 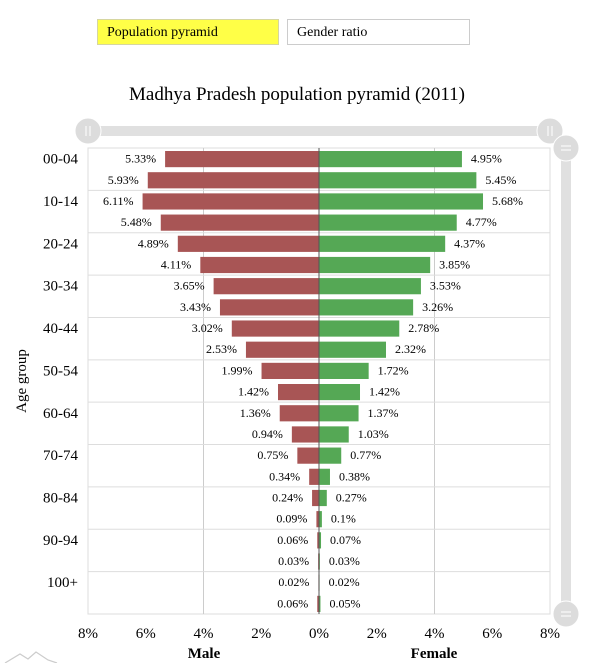 What do you see at coordinates (60, 499) in the screenshot?
I see `y-tick-label: 80-84` at bounding box center [60, 499].